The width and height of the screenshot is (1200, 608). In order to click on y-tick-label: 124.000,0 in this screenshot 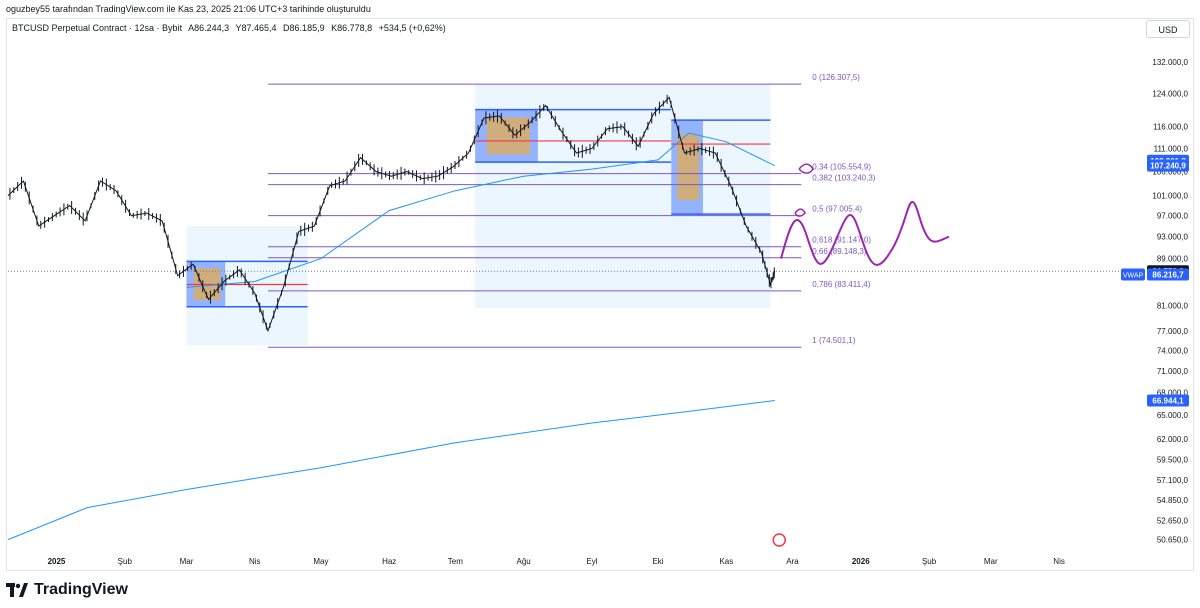, I will do `click(1170, 93)`.